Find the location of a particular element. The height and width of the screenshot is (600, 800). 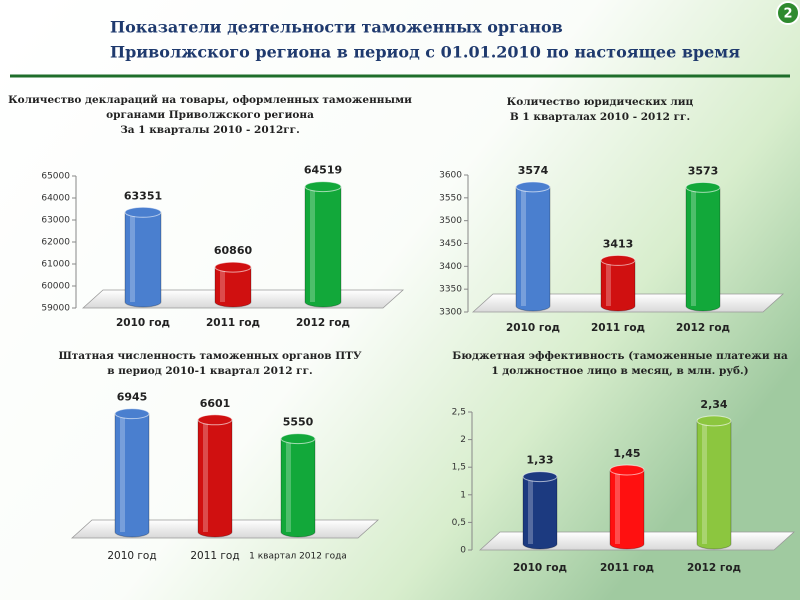

value-label: 63351 is located at coordinates (143, 195).